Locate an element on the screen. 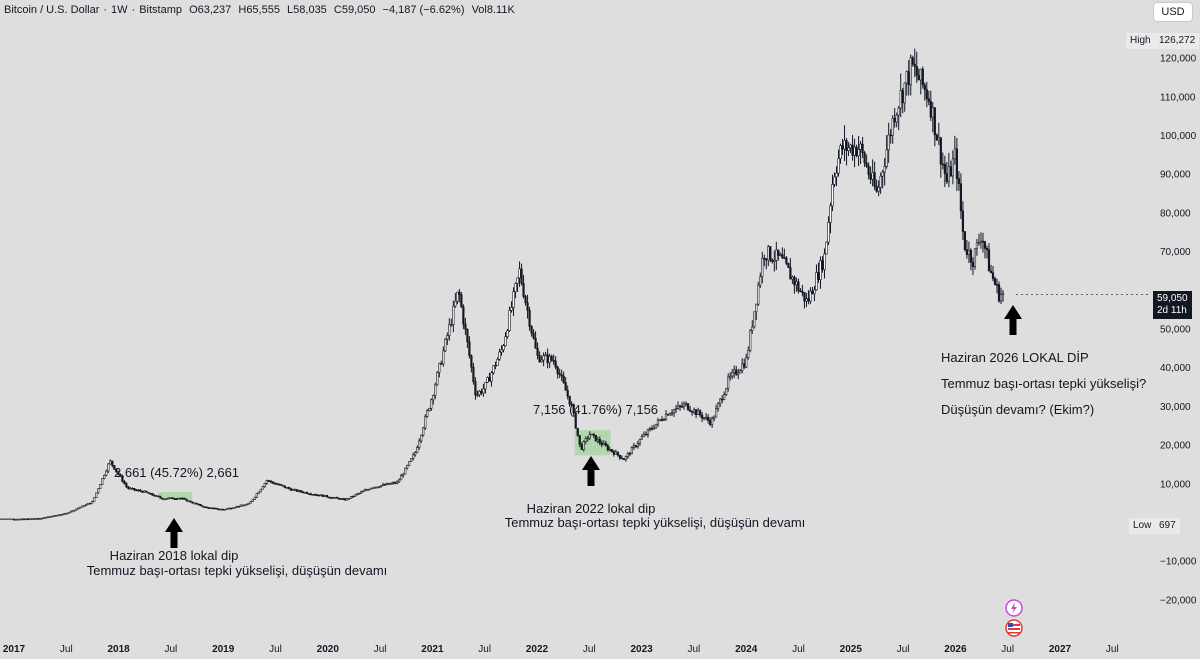 This screenshot has width=1200, height=659. time-tick-label: 2026 is located at coordinates (955, 649).